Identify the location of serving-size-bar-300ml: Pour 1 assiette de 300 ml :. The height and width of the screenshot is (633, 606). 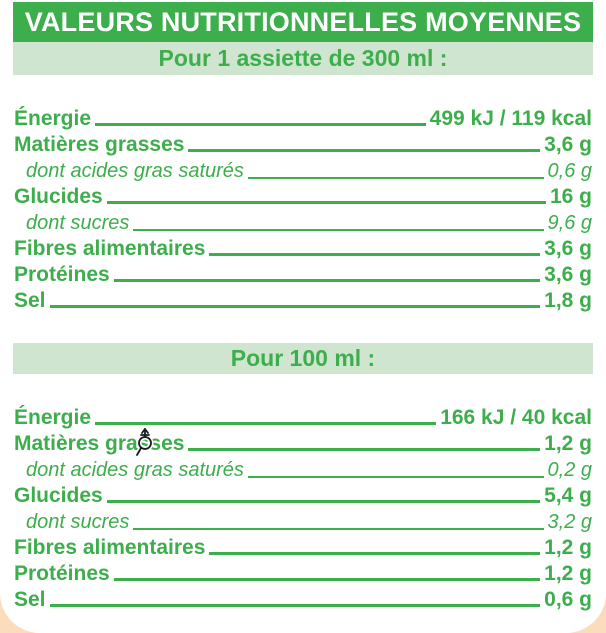
(303, 58).